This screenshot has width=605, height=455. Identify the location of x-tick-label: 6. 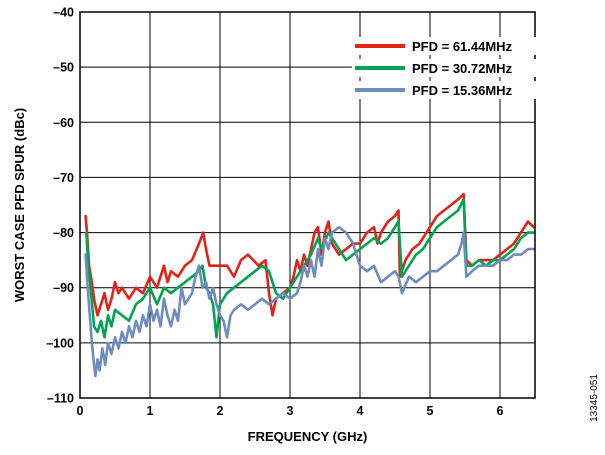
(500, 411).